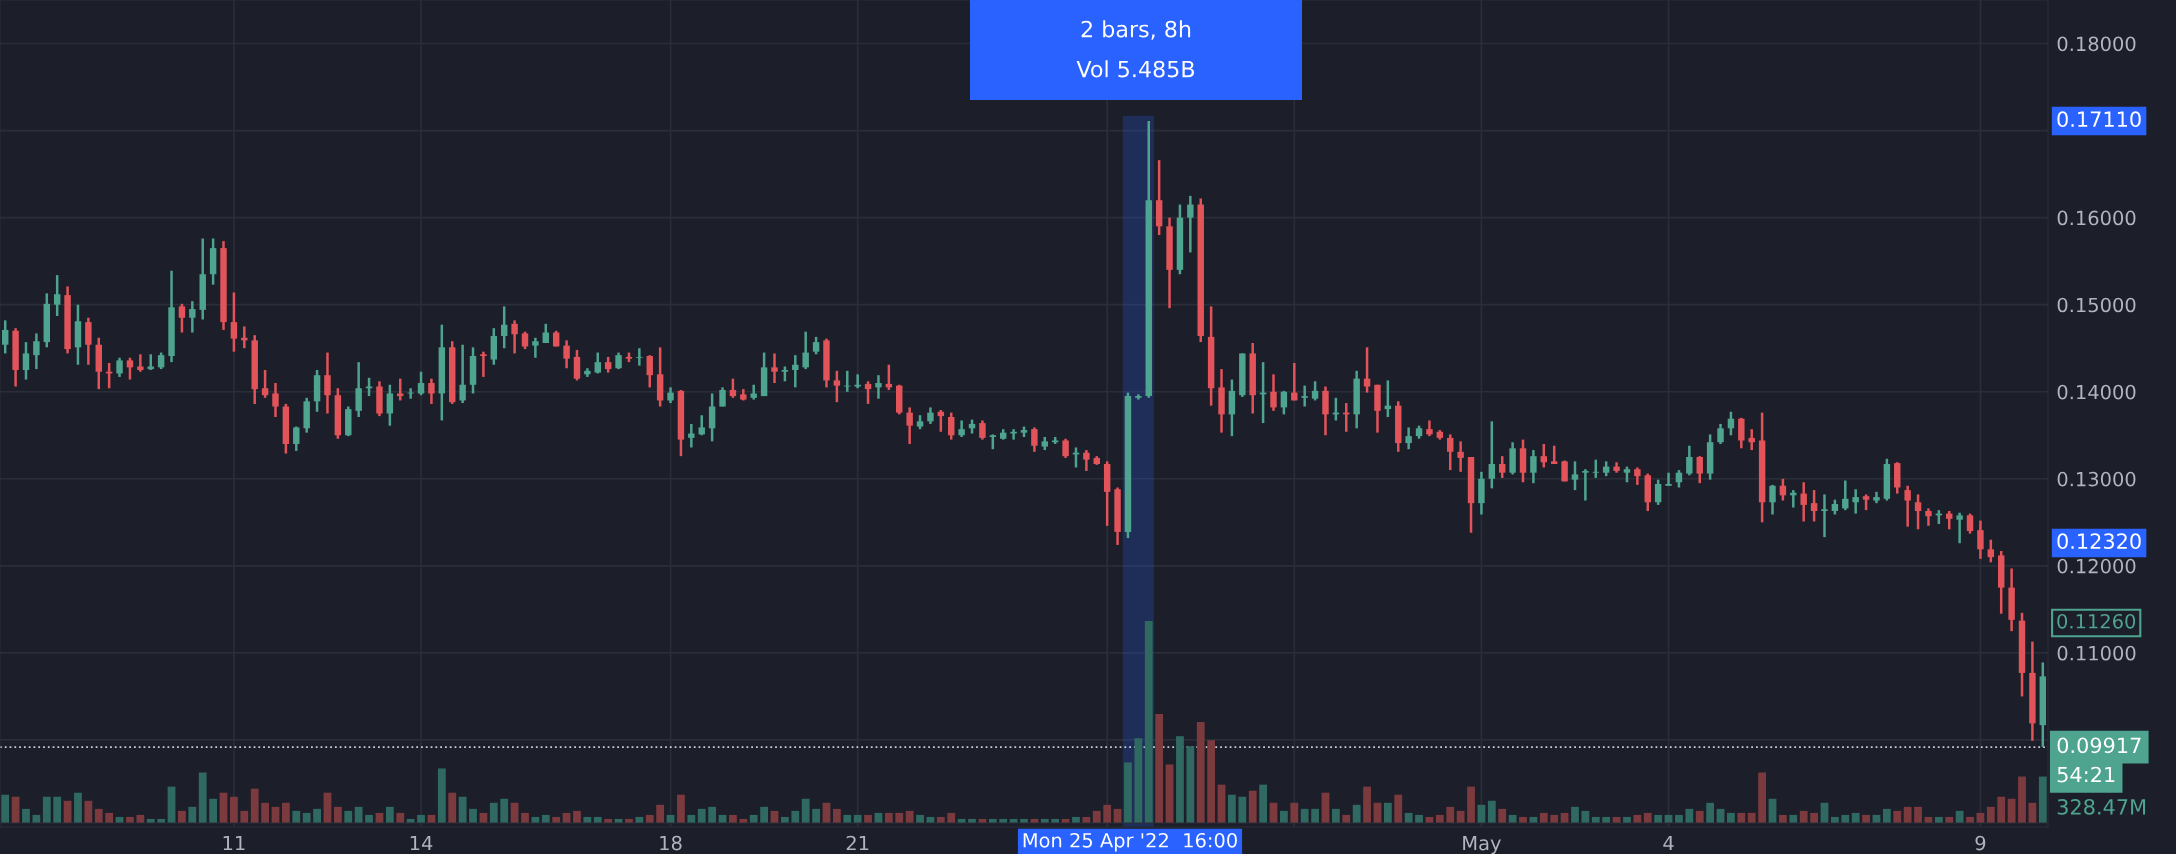 The width and height of the screenshot is (2176, 854). What do you see at coordinates (1668, 843) in the screenshot?
I see `x-tick-label: 4` at bounding box center [1668, 843].